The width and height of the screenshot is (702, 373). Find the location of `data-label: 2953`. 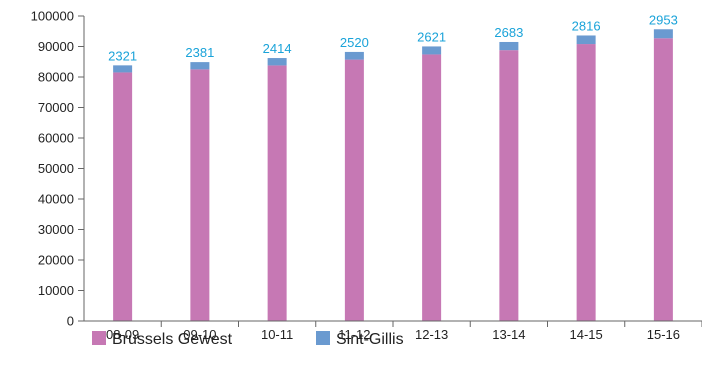

data-label: 2953 is located at coordinates (663, 19).